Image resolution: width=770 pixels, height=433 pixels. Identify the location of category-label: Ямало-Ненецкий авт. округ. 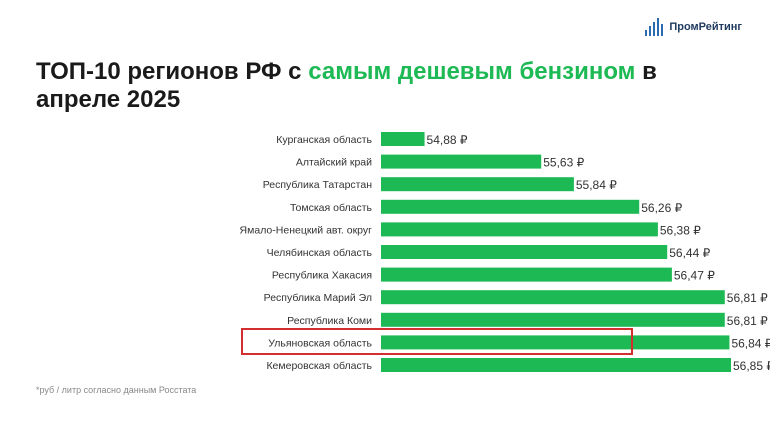
(306, 230).